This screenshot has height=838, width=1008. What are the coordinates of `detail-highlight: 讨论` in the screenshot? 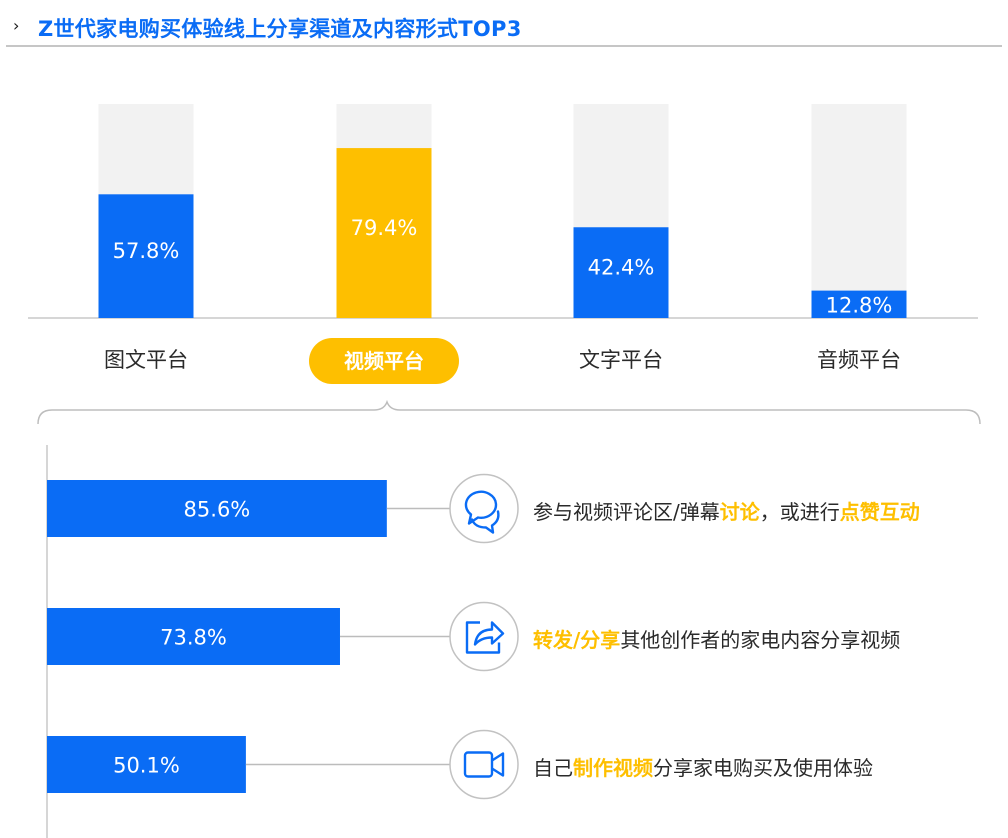 It's located at (739, 511).